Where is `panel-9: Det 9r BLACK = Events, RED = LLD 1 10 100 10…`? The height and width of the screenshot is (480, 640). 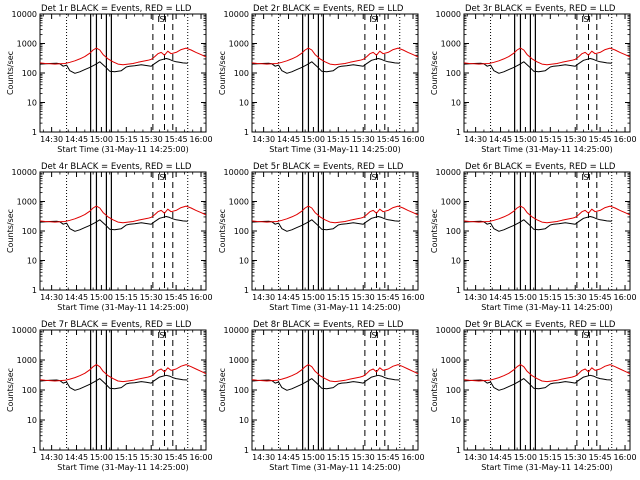 panel-9: Det 9r BLACK = Events, RED = LLD 1 10 100 10… is located at coordinates (533, 396).